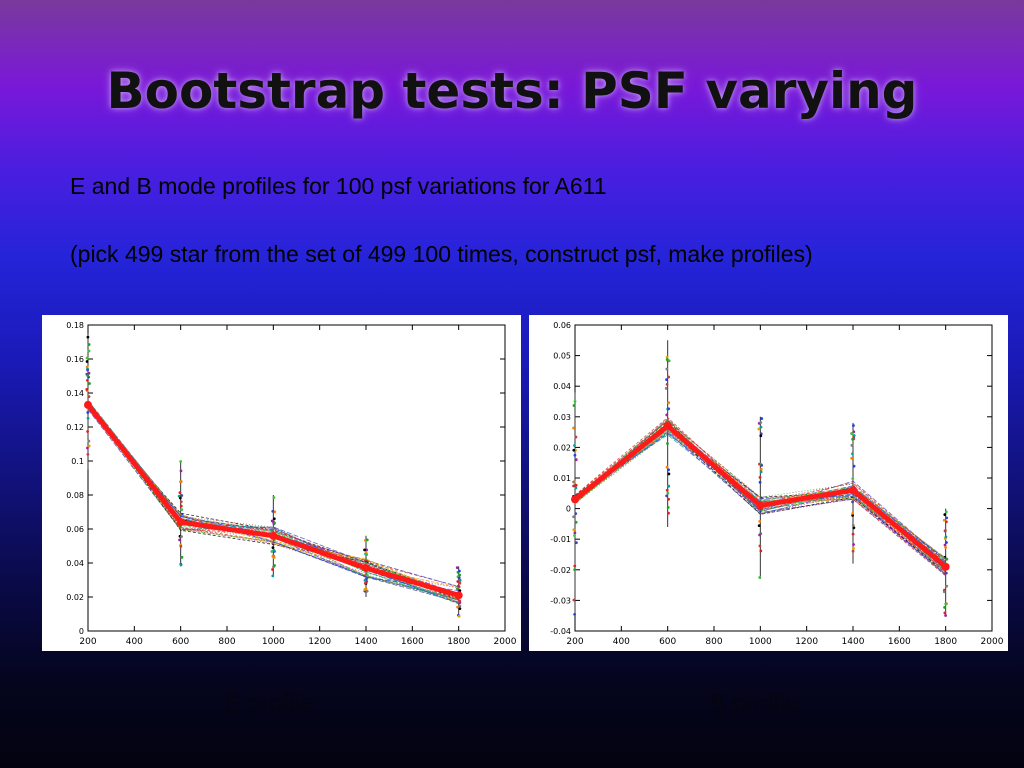 The height and width of the screenshot is (768, 1024). Describe the element at coordinates (560, 631) in the screenshot. I see `y-tick-label: -0.04` at that location.